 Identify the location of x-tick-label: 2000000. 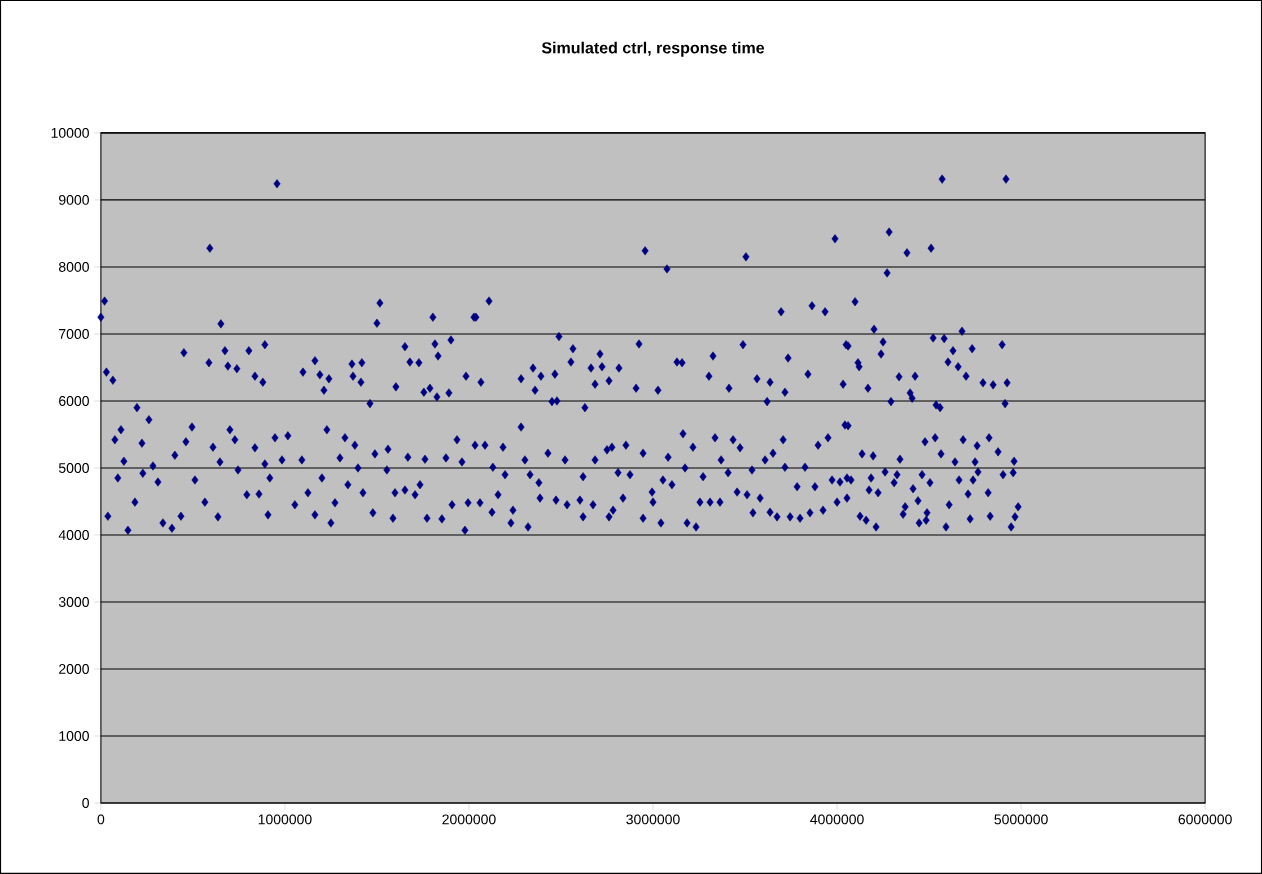
(469, 819).